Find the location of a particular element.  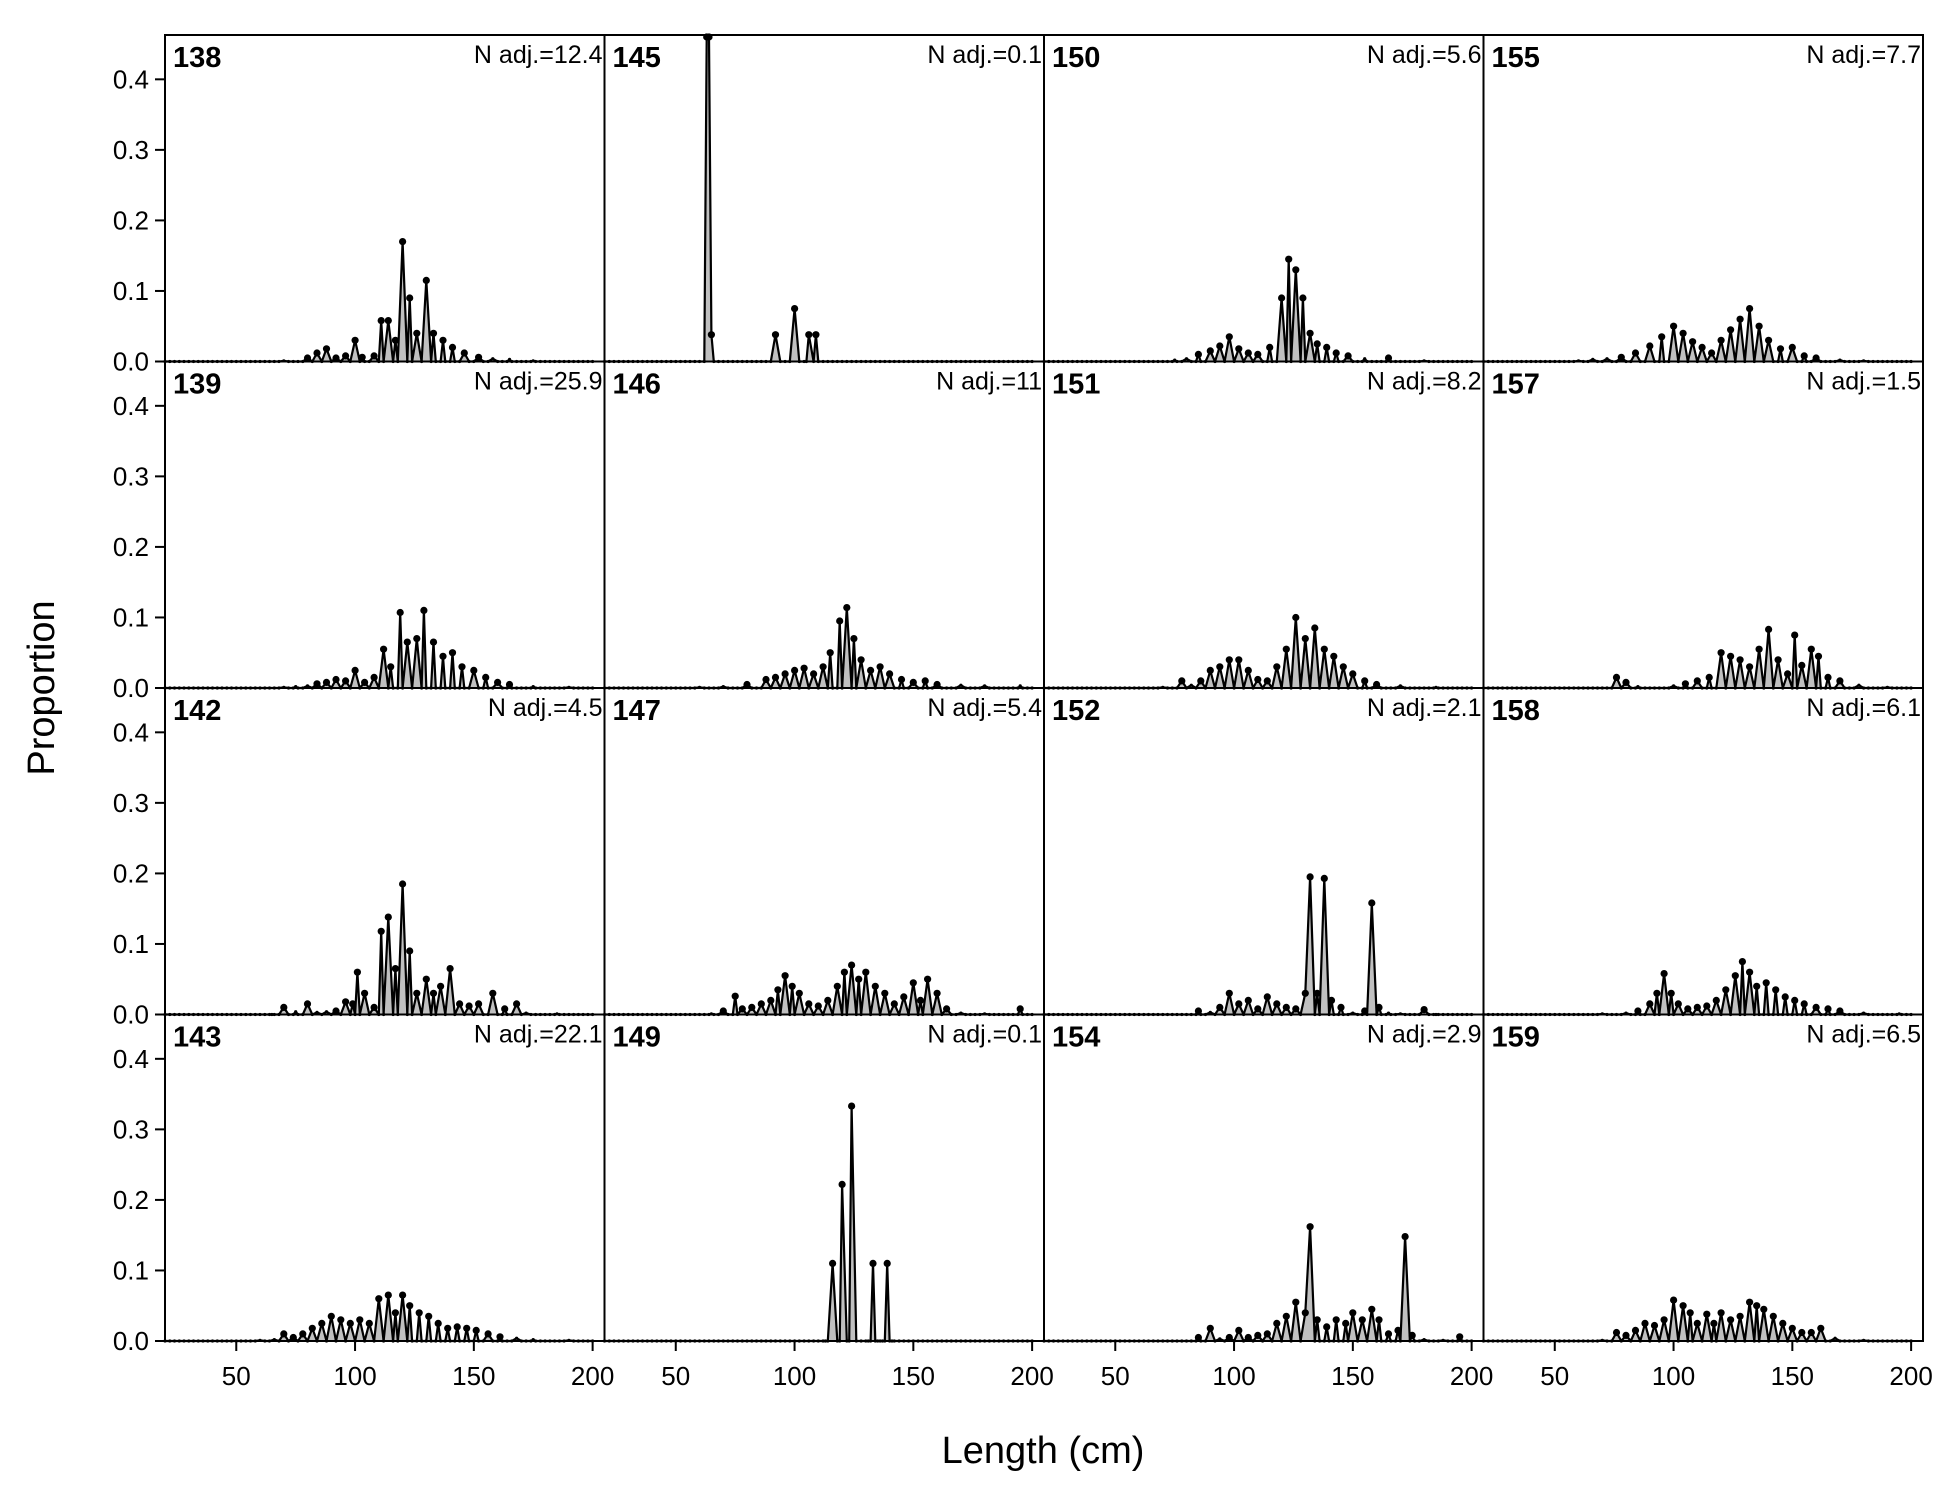

n-adj-label: N adj.=25.9 is located at coordinates (538, 382).